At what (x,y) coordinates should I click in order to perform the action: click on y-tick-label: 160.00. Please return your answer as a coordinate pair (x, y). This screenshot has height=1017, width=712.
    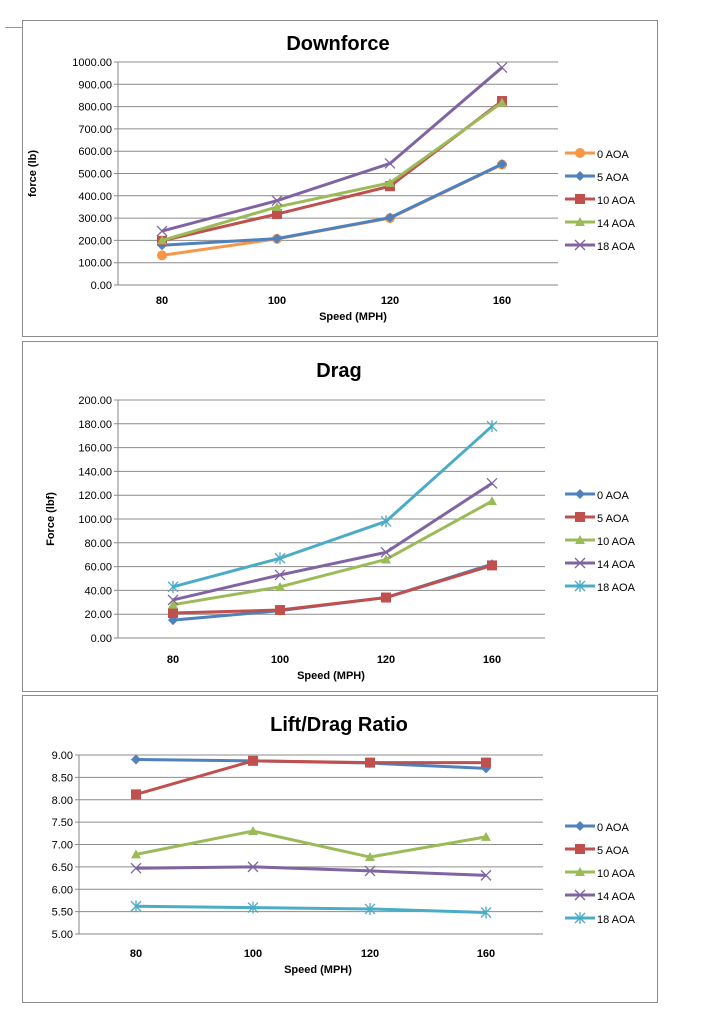
    Looking at the image, I should click on (95, 449).